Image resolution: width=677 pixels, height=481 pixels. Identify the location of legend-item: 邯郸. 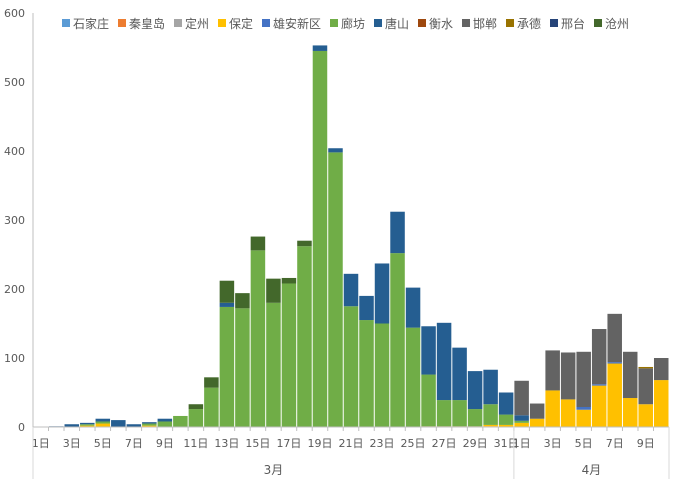
(479, 23).